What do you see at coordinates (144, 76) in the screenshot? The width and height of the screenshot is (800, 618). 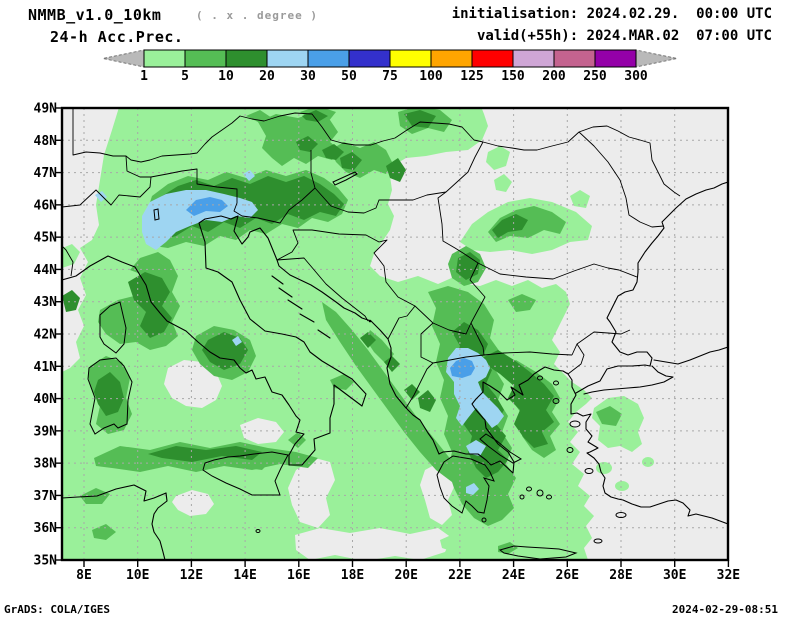 I see `colorbar-tick-label: 1` at bounding box center [144, 76].